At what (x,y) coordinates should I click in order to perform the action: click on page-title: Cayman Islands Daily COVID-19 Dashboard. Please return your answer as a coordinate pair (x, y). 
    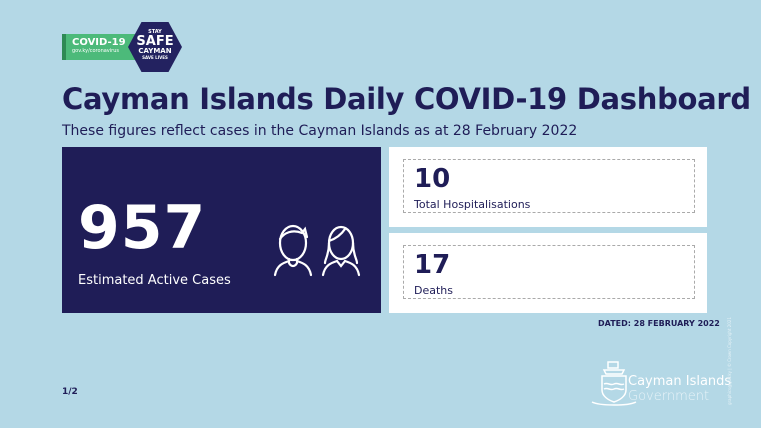
    Looking at the image, I should click on (406, 99).